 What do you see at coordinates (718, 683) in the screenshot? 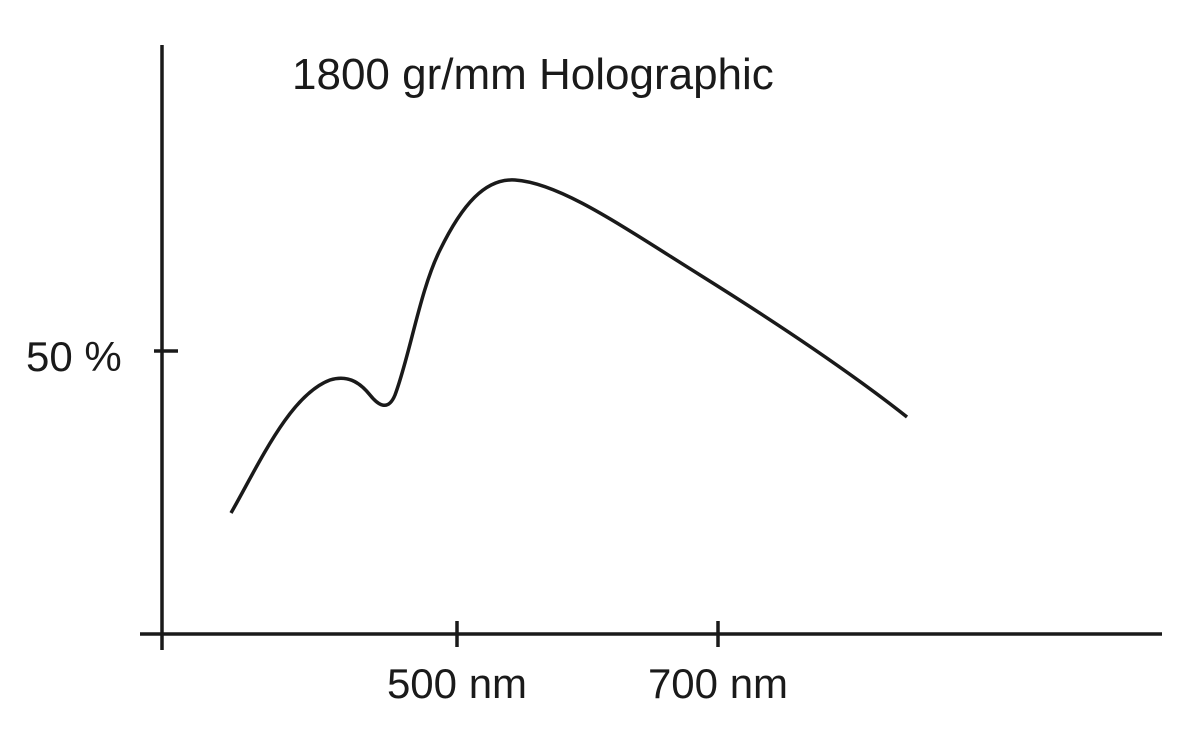
I see `x-tick-label-700: 700 nm` at bounding box center [718, 683].